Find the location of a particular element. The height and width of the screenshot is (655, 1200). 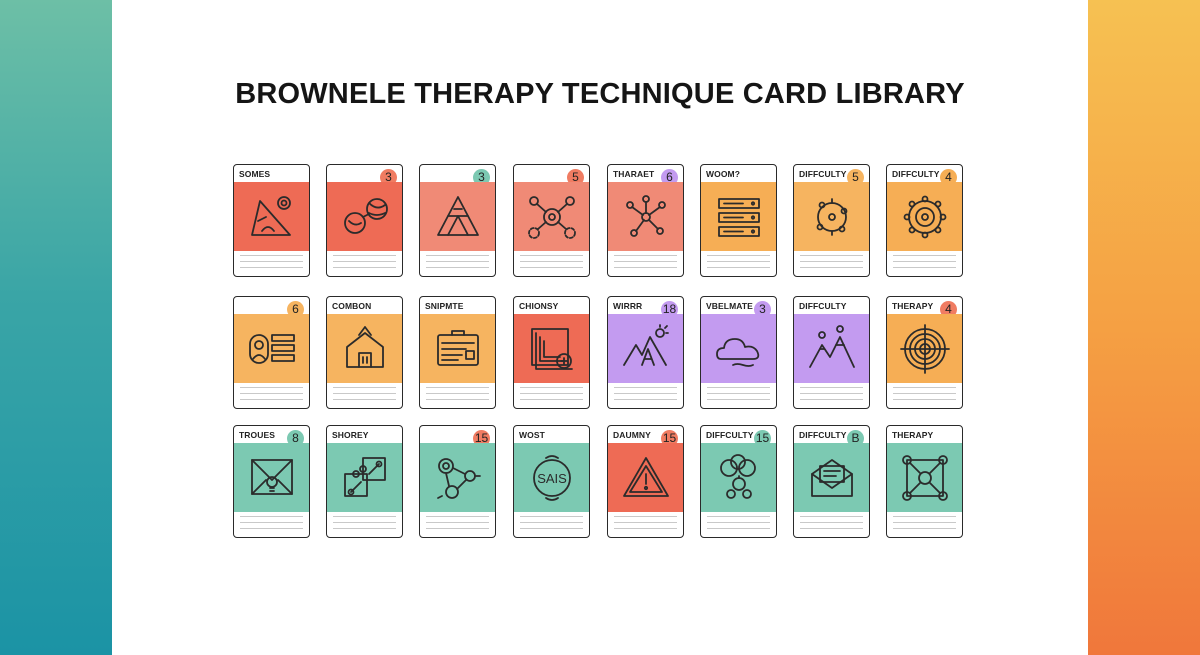

technique-card: WOST SAIS is located at coordinates (551, 481).